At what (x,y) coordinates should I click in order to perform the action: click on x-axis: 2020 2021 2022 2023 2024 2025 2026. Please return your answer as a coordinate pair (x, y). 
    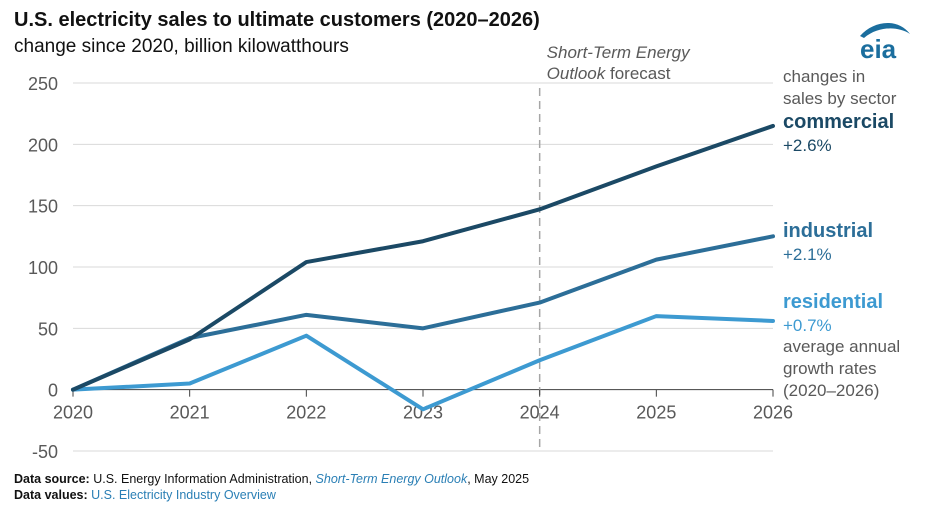
    Looking at the image, I should click on (423, 406).